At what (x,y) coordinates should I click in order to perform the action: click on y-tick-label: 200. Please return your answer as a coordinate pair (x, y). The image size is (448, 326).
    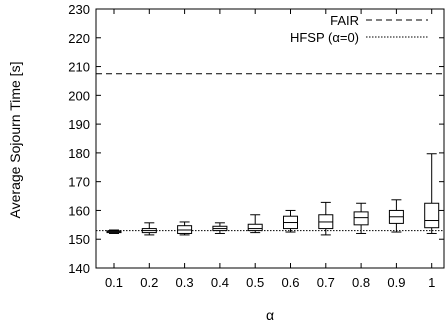
    Looking at the image, I should click on (79, 95).